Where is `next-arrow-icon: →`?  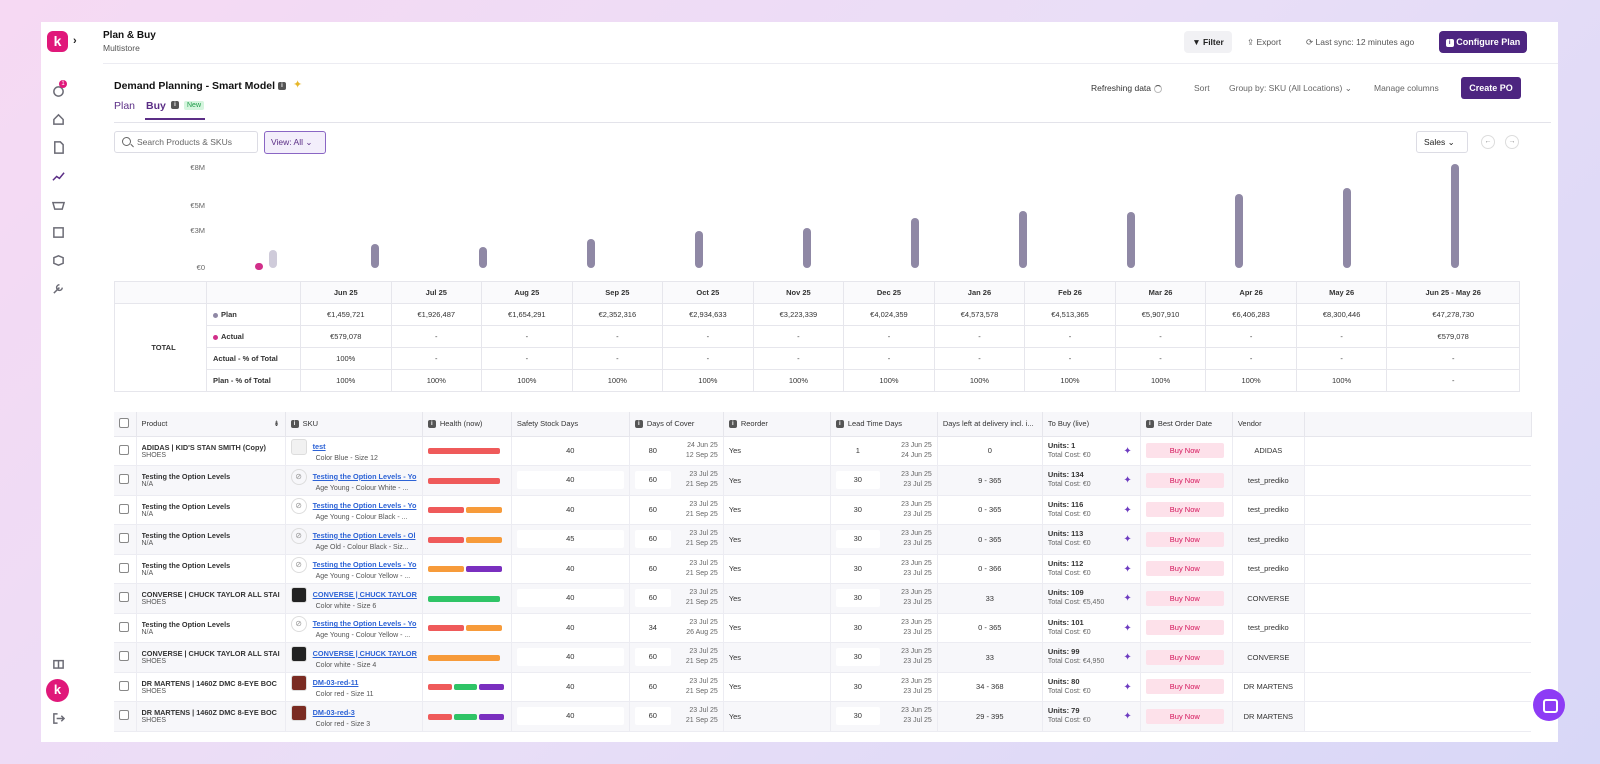
next-arrow-icon: → is located at coordinates (1512, 142).